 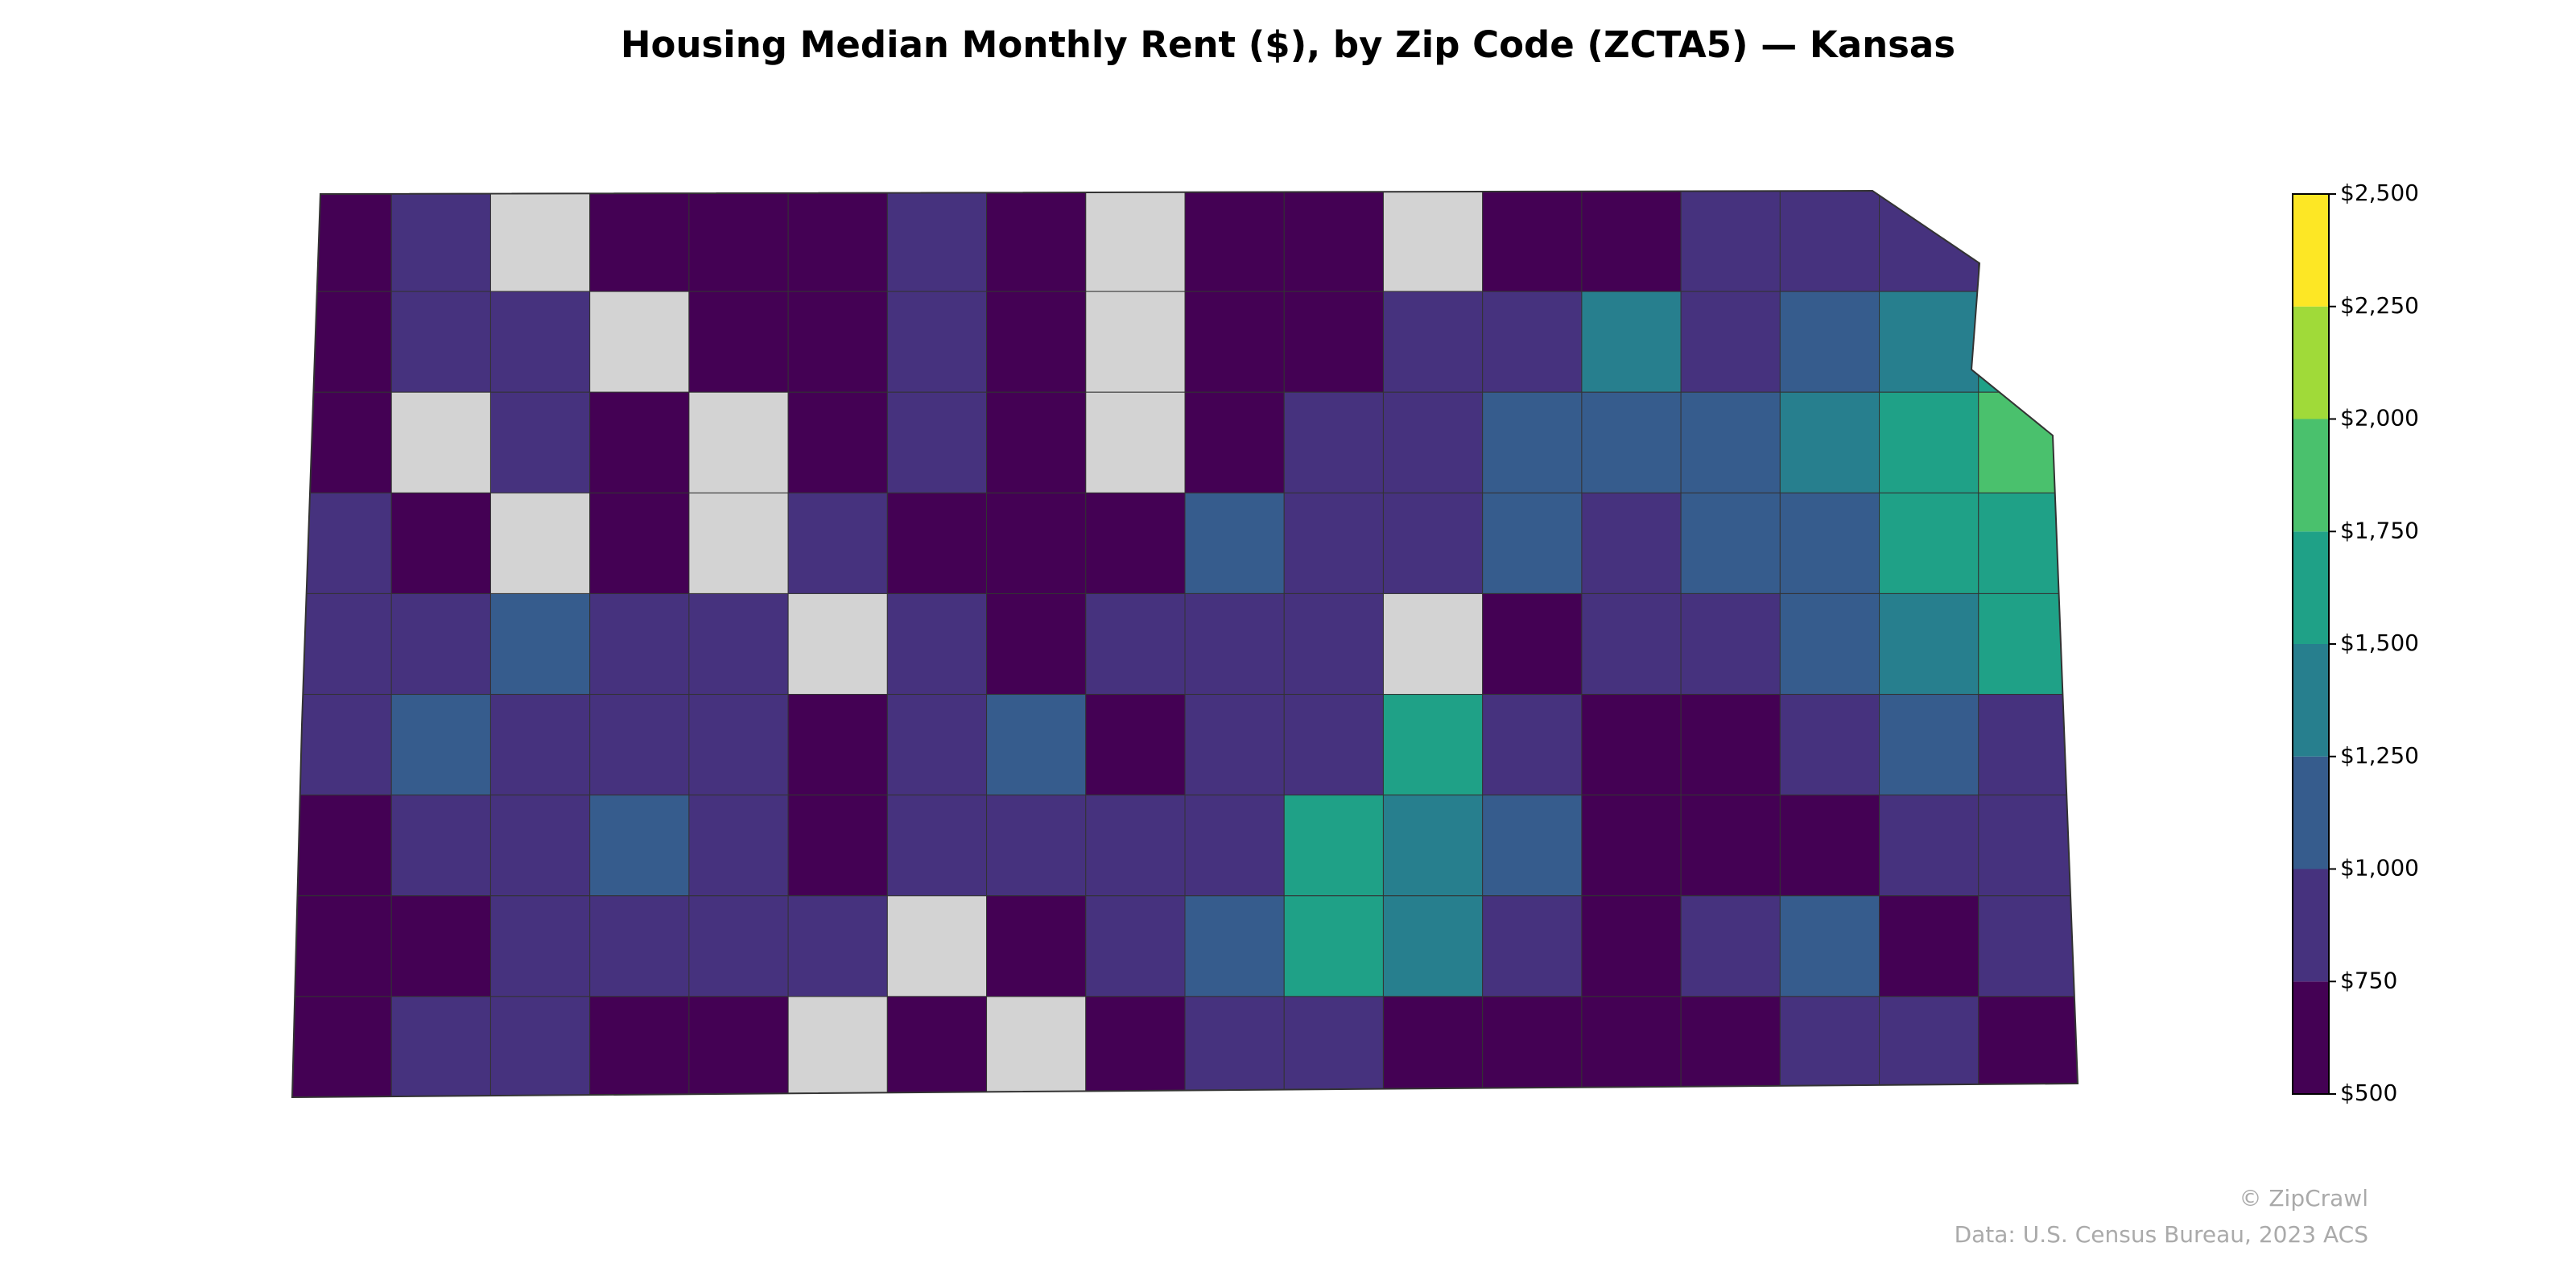 I want to click on colorbar-tick-label: $2,250, so click(x=2379, y=305).